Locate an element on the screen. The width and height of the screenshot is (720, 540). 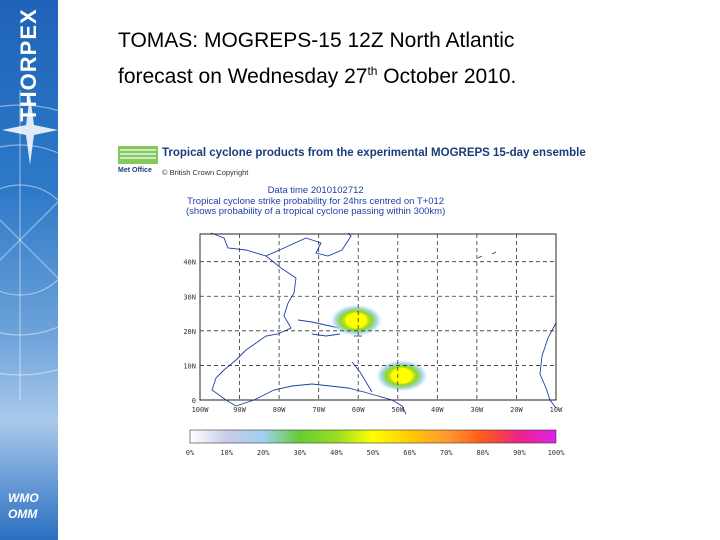
colorbar-tick-label: 70% is located at coordinates (446, 453).